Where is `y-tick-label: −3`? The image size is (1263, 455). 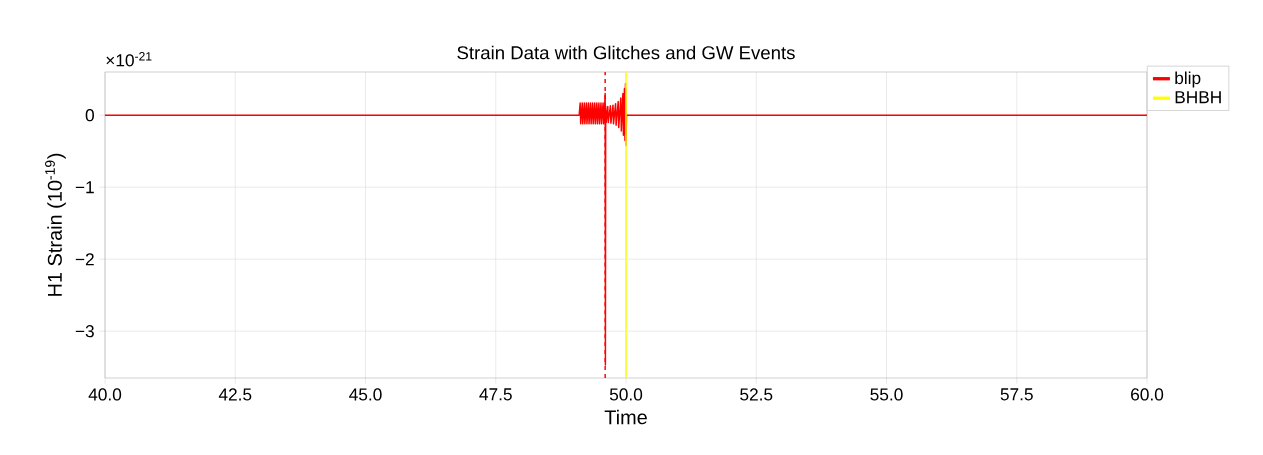 y-tick-label: −3 is located at coordinates (84, 331).